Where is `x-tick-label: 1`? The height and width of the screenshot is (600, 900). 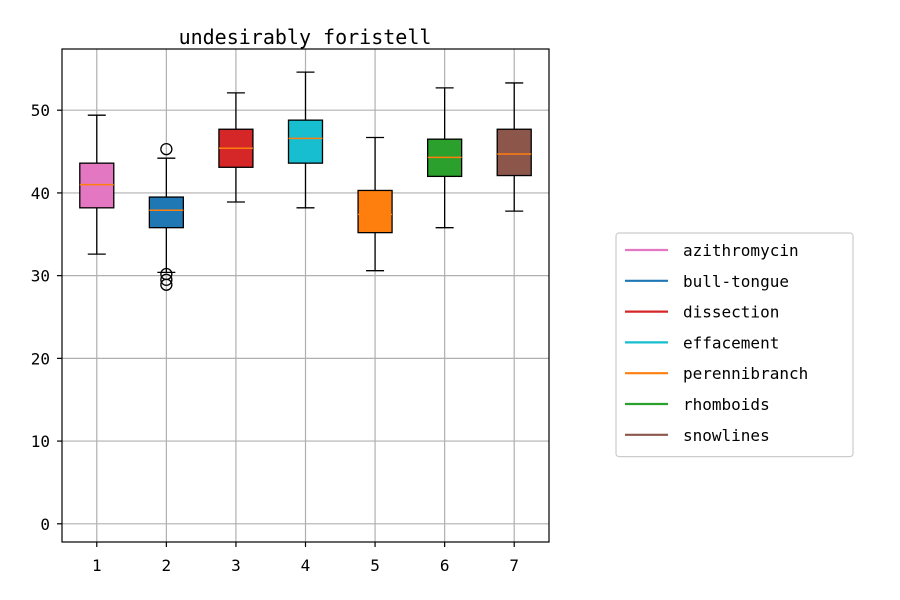 x-tick-label: 1 is located at coordinates (97, 565).